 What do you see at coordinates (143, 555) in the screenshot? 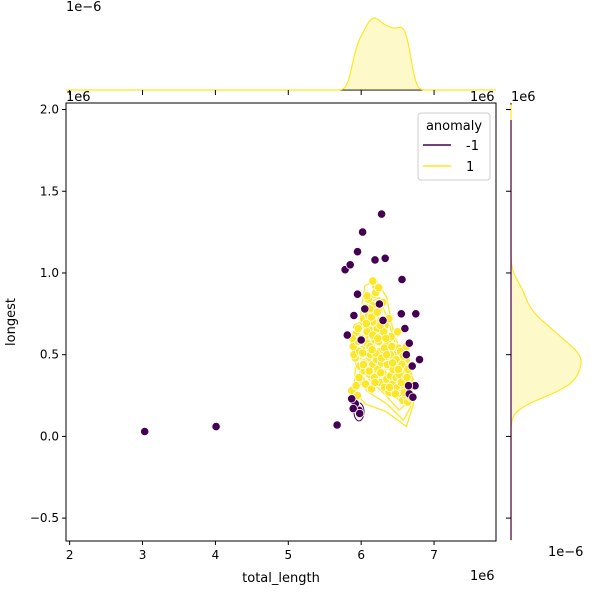
I see `x-tick-label: 3` at bounding box center [143, 555].